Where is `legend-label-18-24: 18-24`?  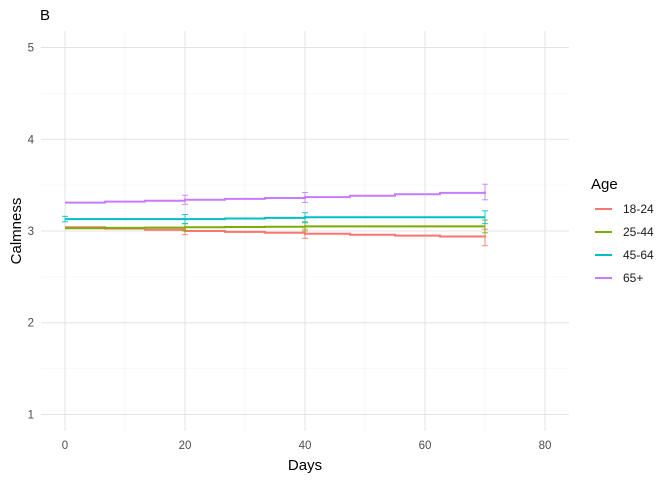 legend-label-18-24: 18-24 is located at coordinates (638, 209).